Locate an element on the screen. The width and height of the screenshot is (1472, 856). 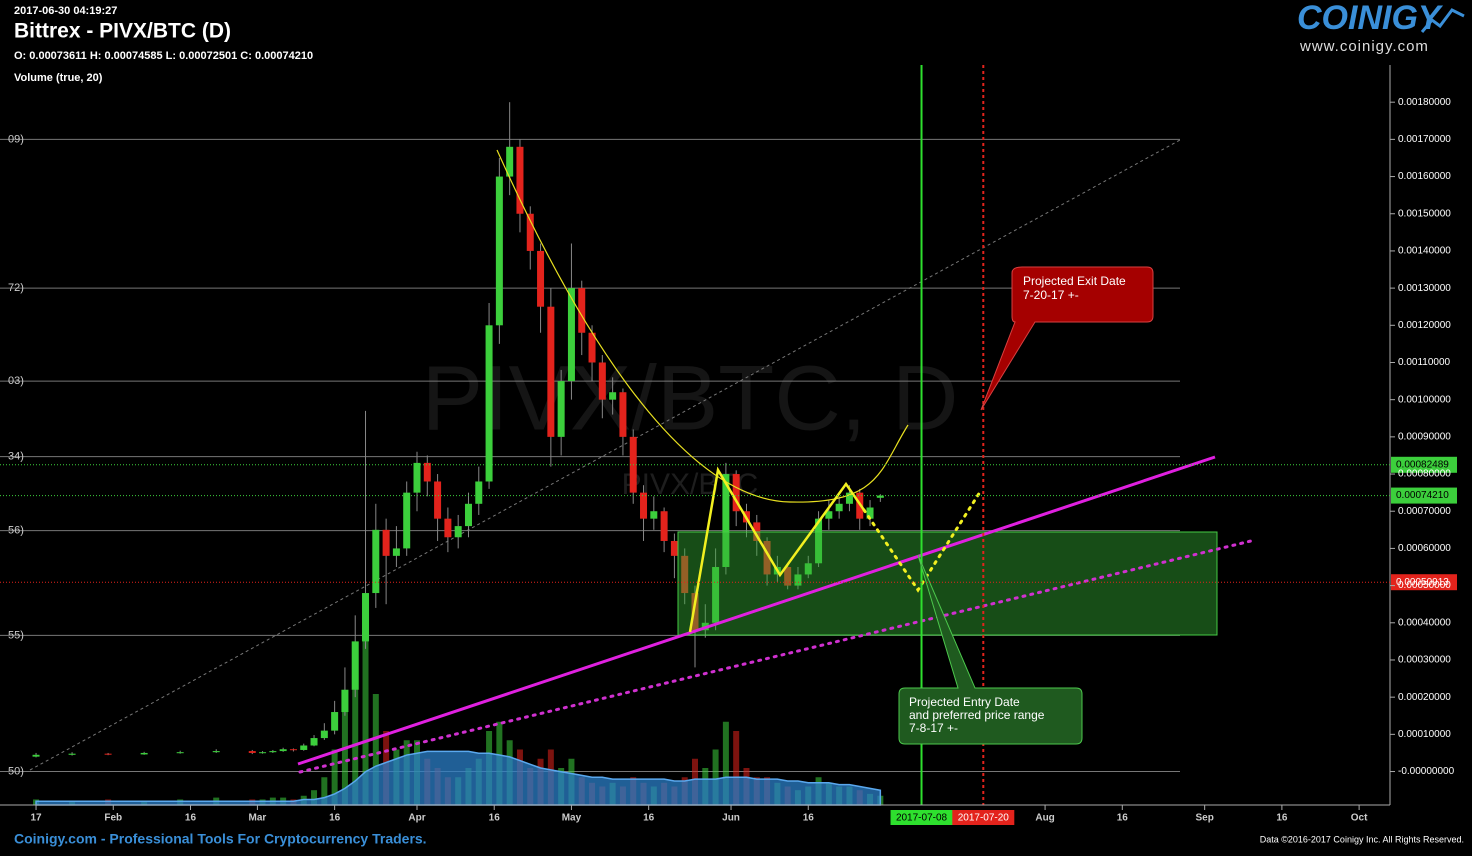
y-tick-label: 0.00150000 is located at coordinates (1424, 213).